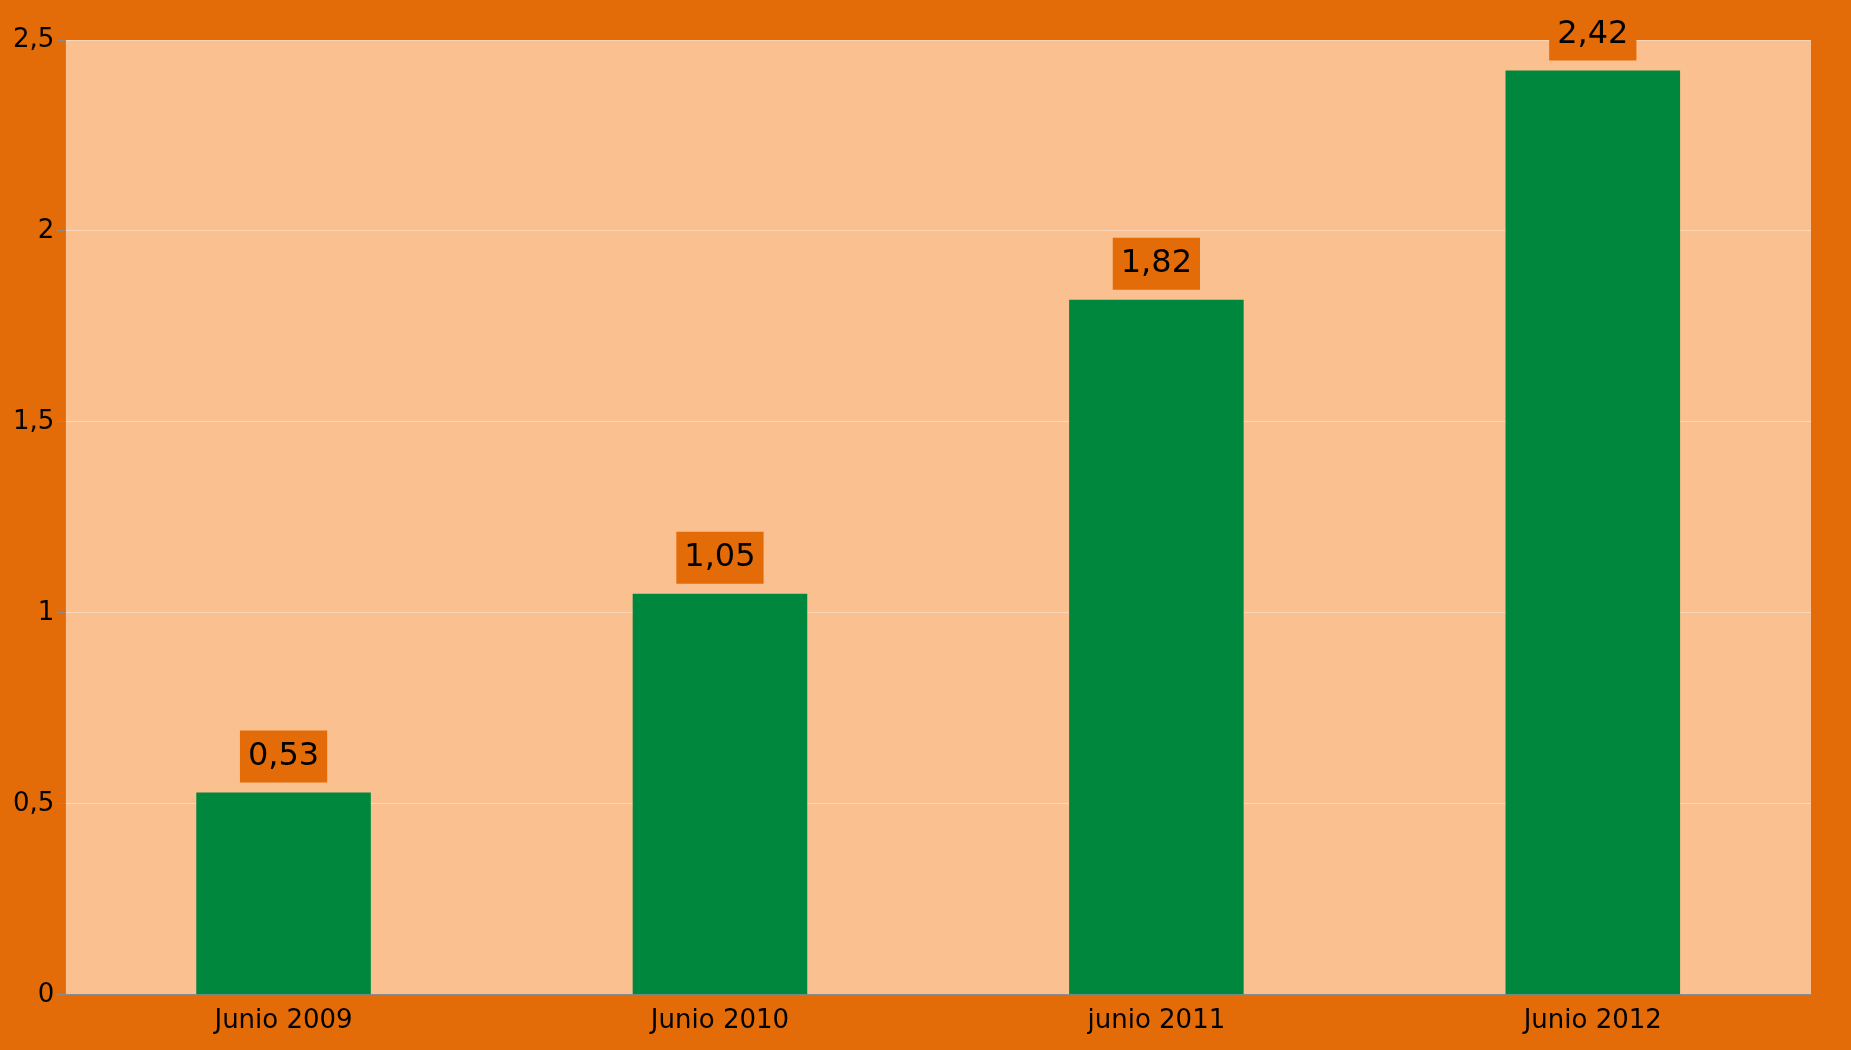  Describe the element at coordinates (33, 37) in the screenshot. I see `y-tick-label: 2,5` at that location.